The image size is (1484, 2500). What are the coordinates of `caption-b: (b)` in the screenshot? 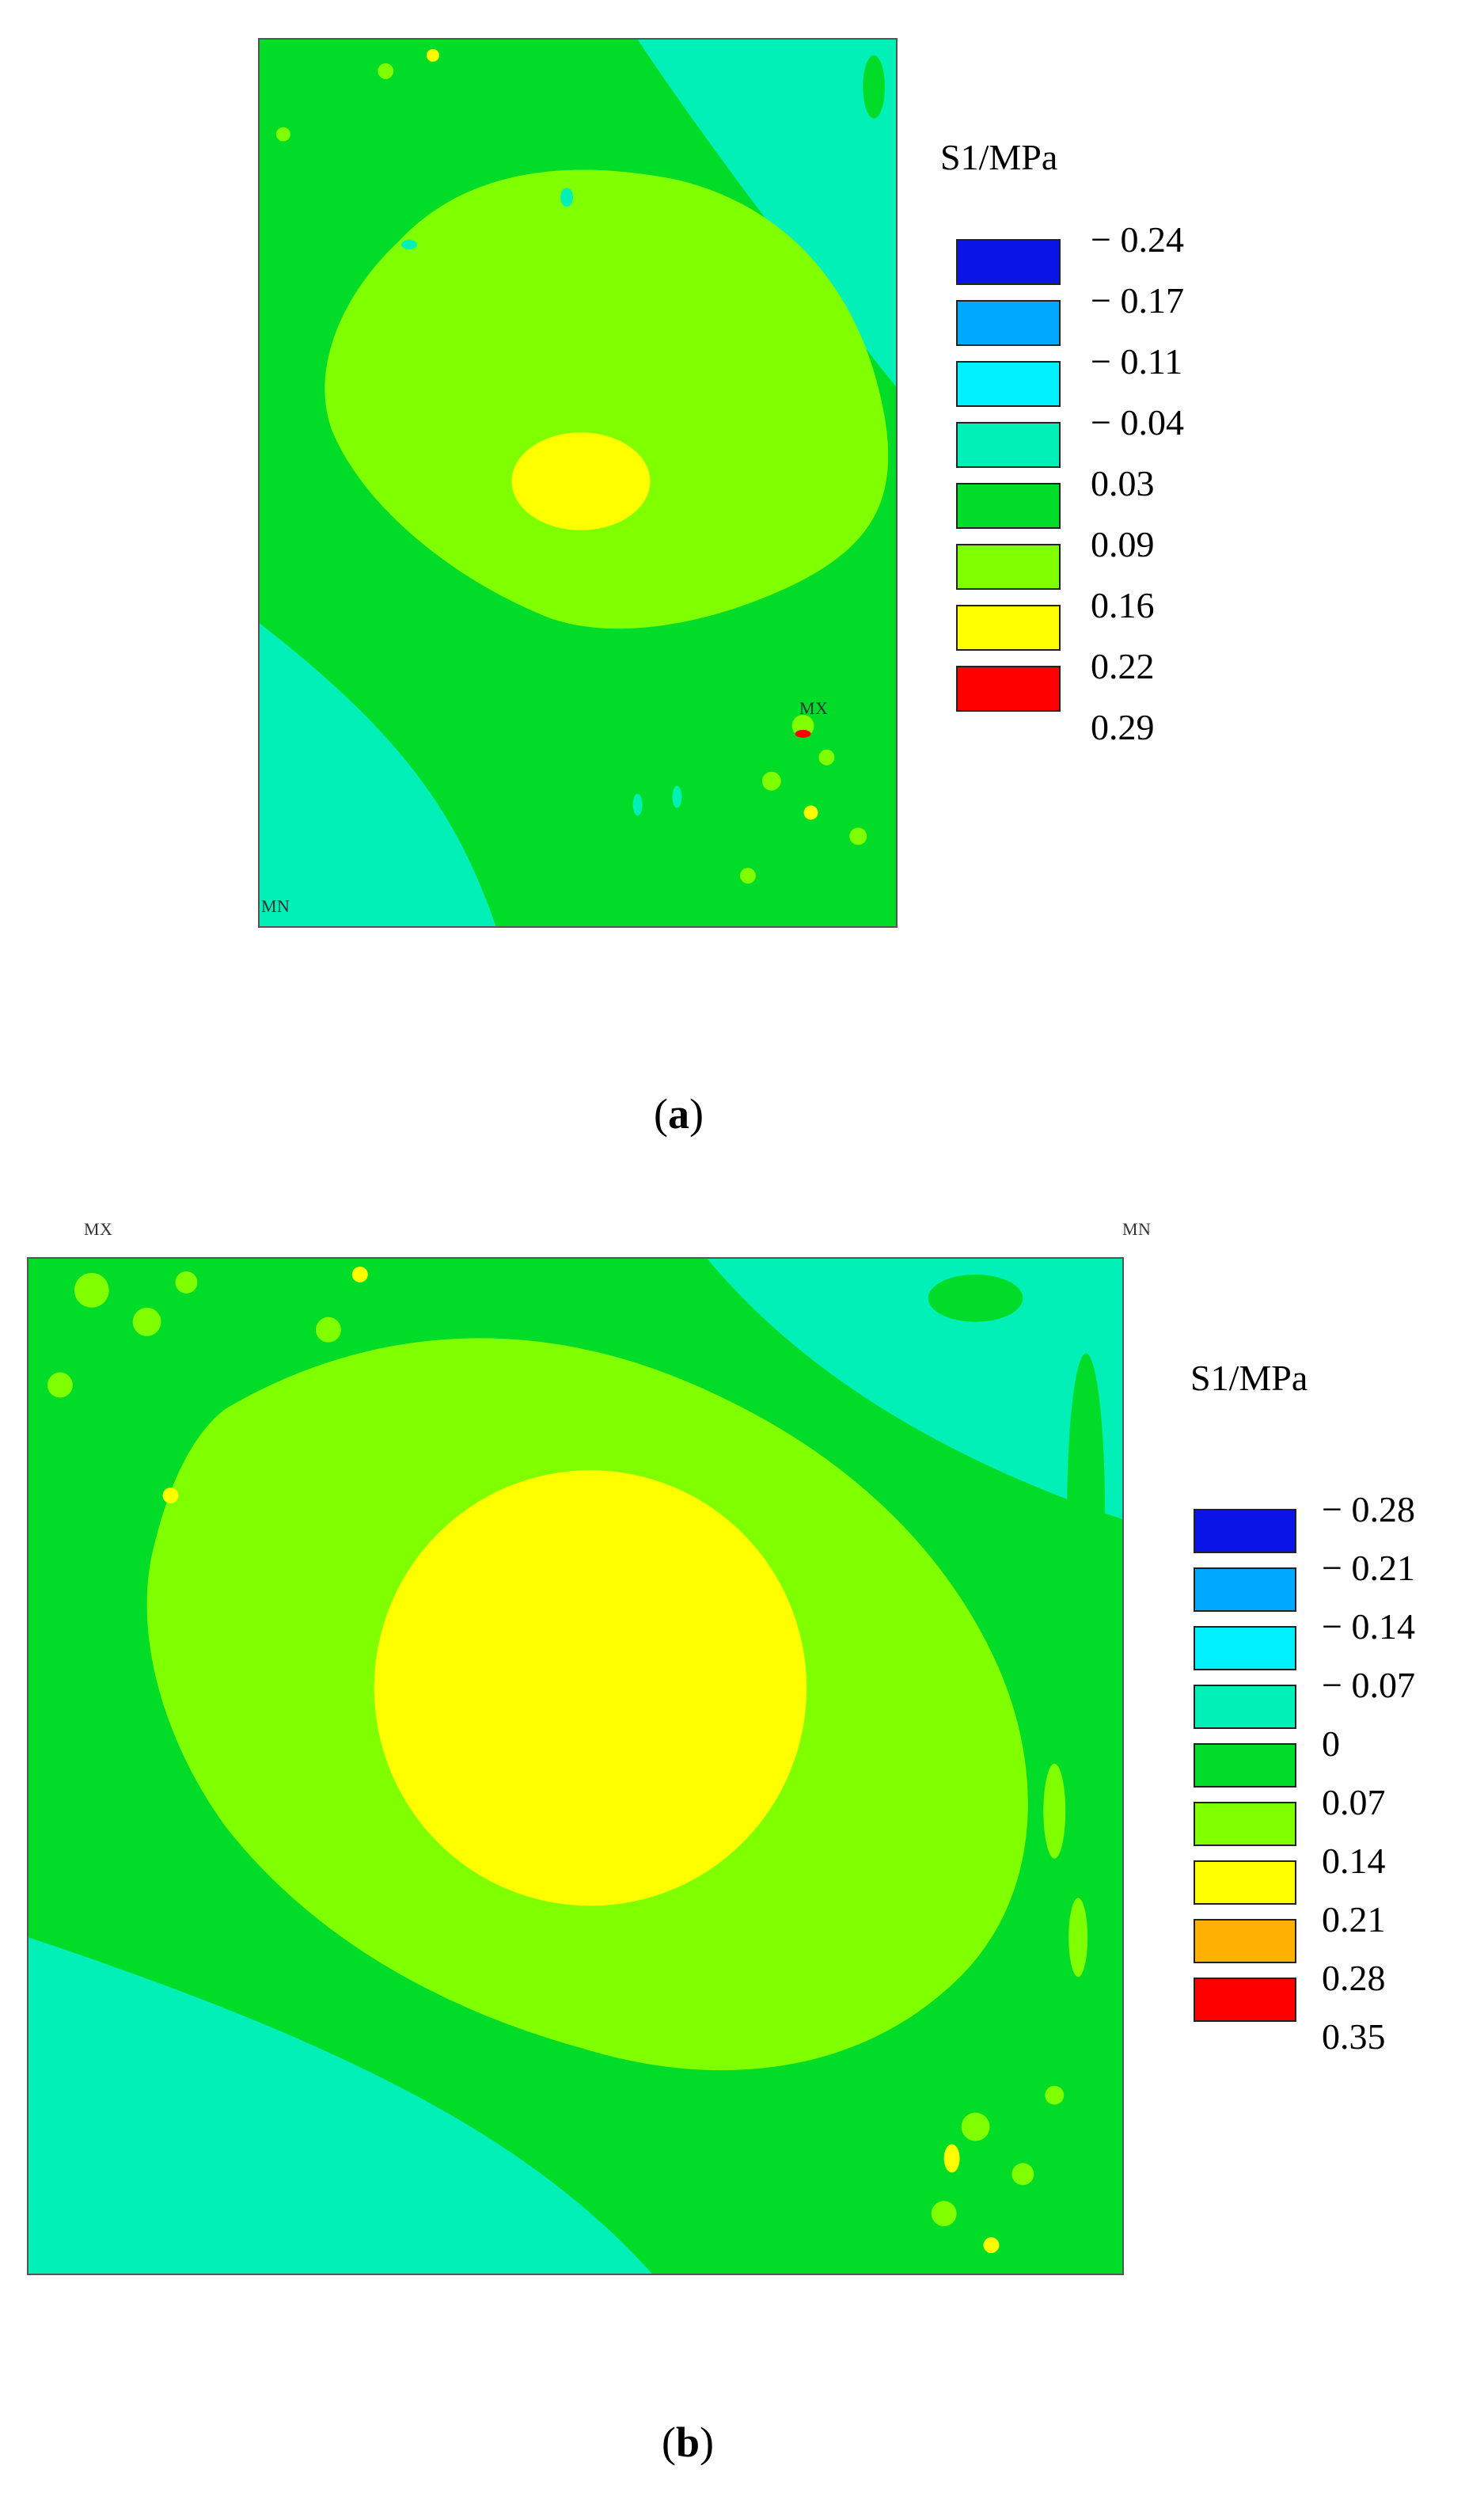 It's located at (688, 2443).